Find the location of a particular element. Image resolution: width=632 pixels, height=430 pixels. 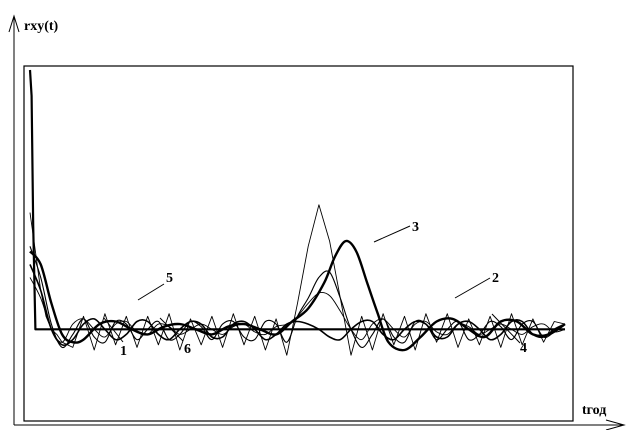

series-label-5: 5 is located at coordinates (169, 278).